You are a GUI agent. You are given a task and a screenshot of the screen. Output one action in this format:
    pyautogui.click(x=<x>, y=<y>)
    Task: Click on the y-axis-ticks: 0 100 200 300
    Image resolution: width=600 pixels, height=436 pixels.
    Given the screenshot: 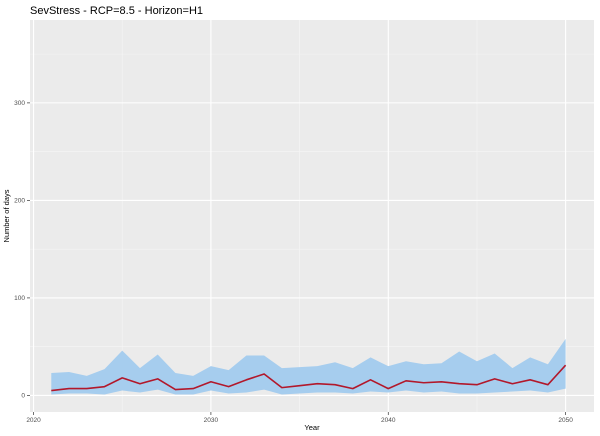 What is the action you would take?
    pyautogui.click(x=22, y=250)
    